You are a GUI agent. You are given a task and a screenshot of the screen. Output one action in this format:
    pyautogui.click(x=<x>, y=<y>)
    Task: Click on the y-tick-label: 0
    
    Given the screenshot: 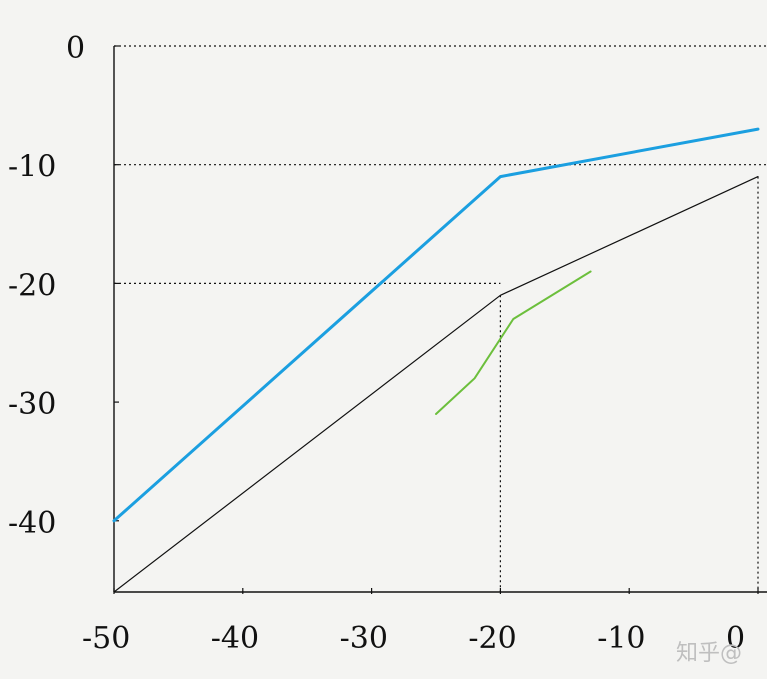 What is the action you would take?
    pyautogui.click(x=75, y=48)
    